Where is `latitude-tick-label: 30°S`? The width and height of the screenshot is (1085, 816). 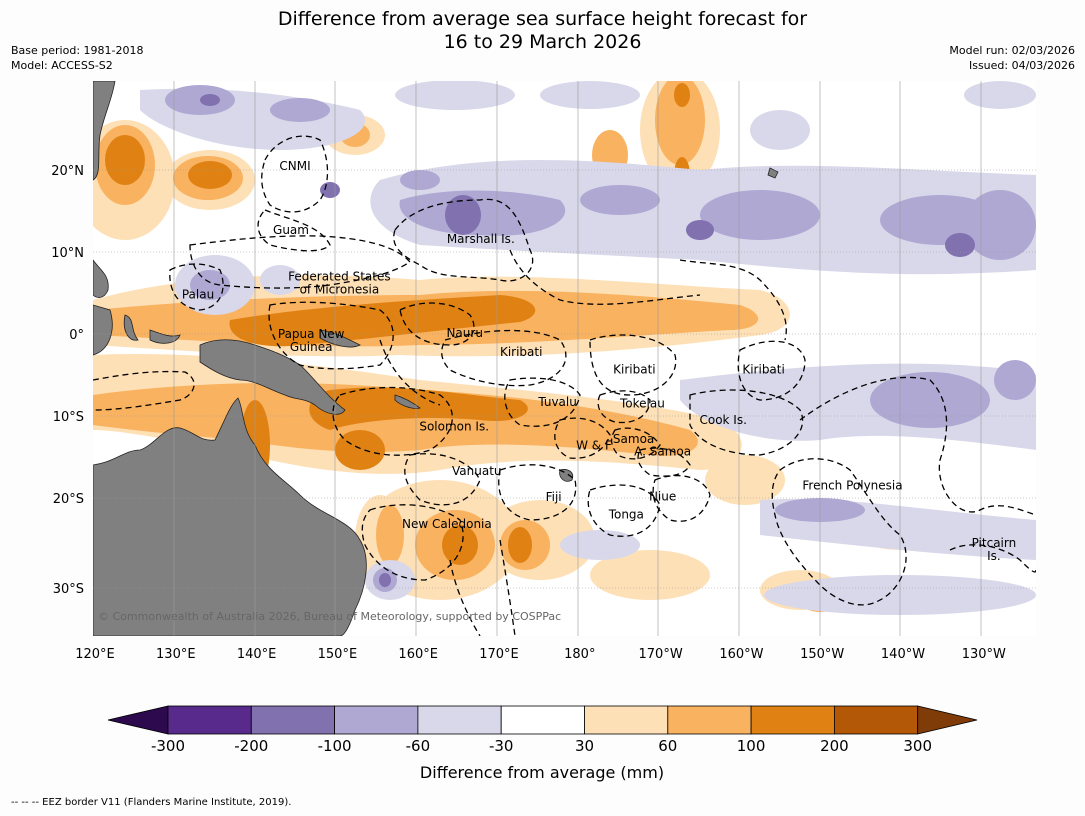
latitude-tick-label: 30°S is located at coordinates (68, 589).